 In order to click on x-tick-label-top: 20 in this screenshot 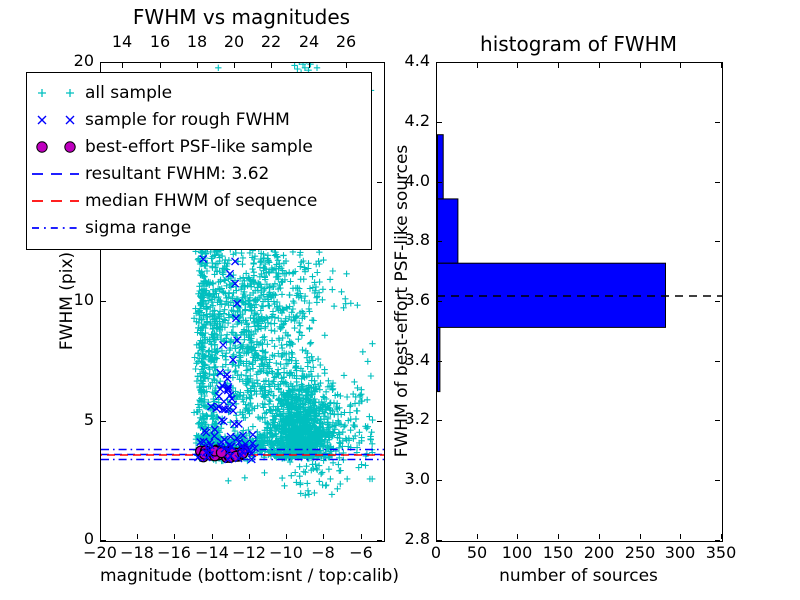, I will do `click(234, 41)`.